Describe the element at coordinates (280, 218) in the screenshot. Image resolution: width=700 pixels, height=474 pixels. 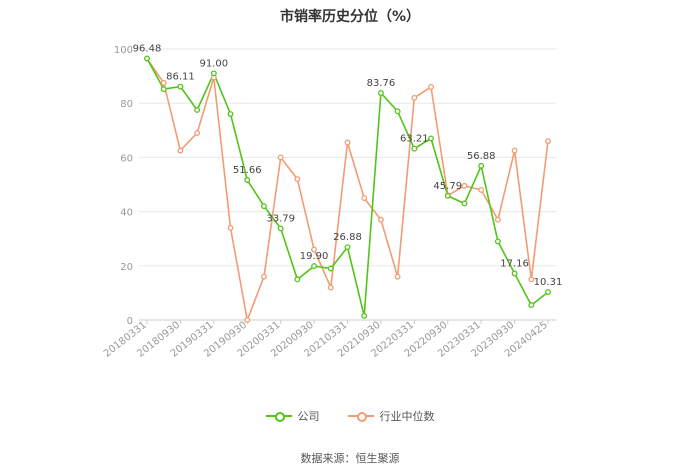
I see `data-label: 33.79` at that location.